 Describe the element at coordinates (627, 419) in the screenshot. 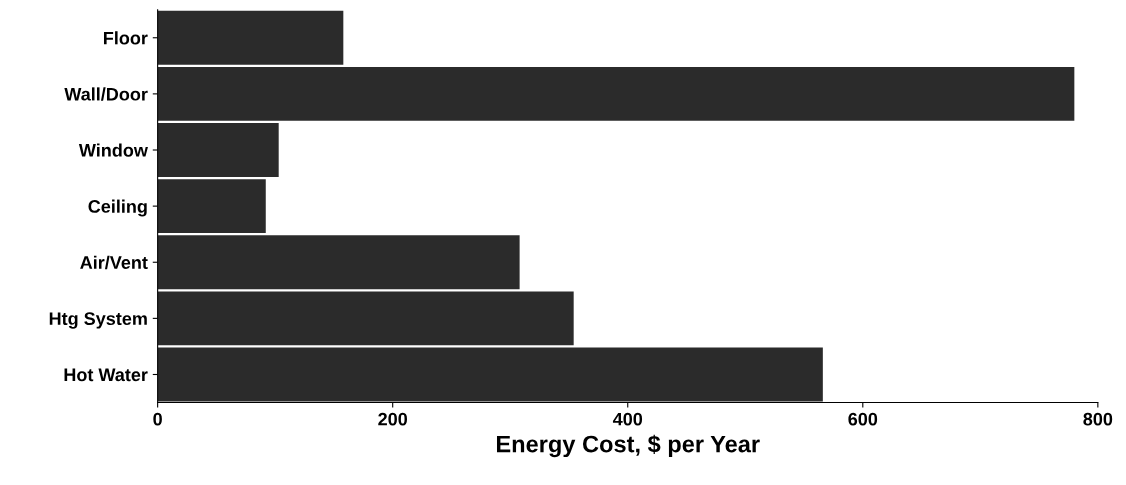

I see `x-tick-label: 400` at that location.